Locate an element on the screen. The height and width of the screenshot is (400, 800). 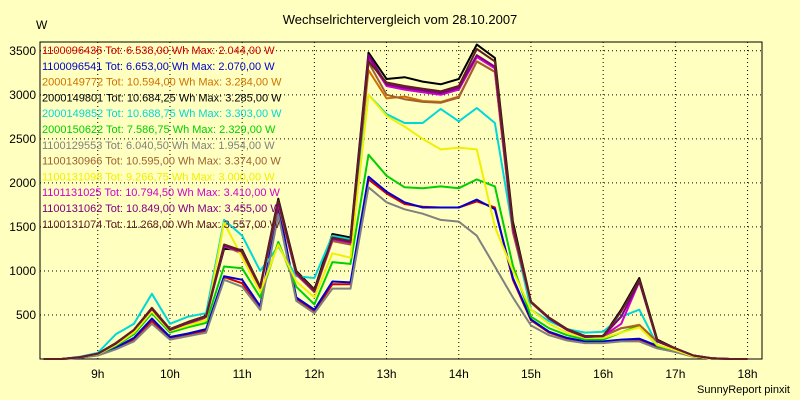
x-tick-label: 17h is located at coordinates (675, 374).